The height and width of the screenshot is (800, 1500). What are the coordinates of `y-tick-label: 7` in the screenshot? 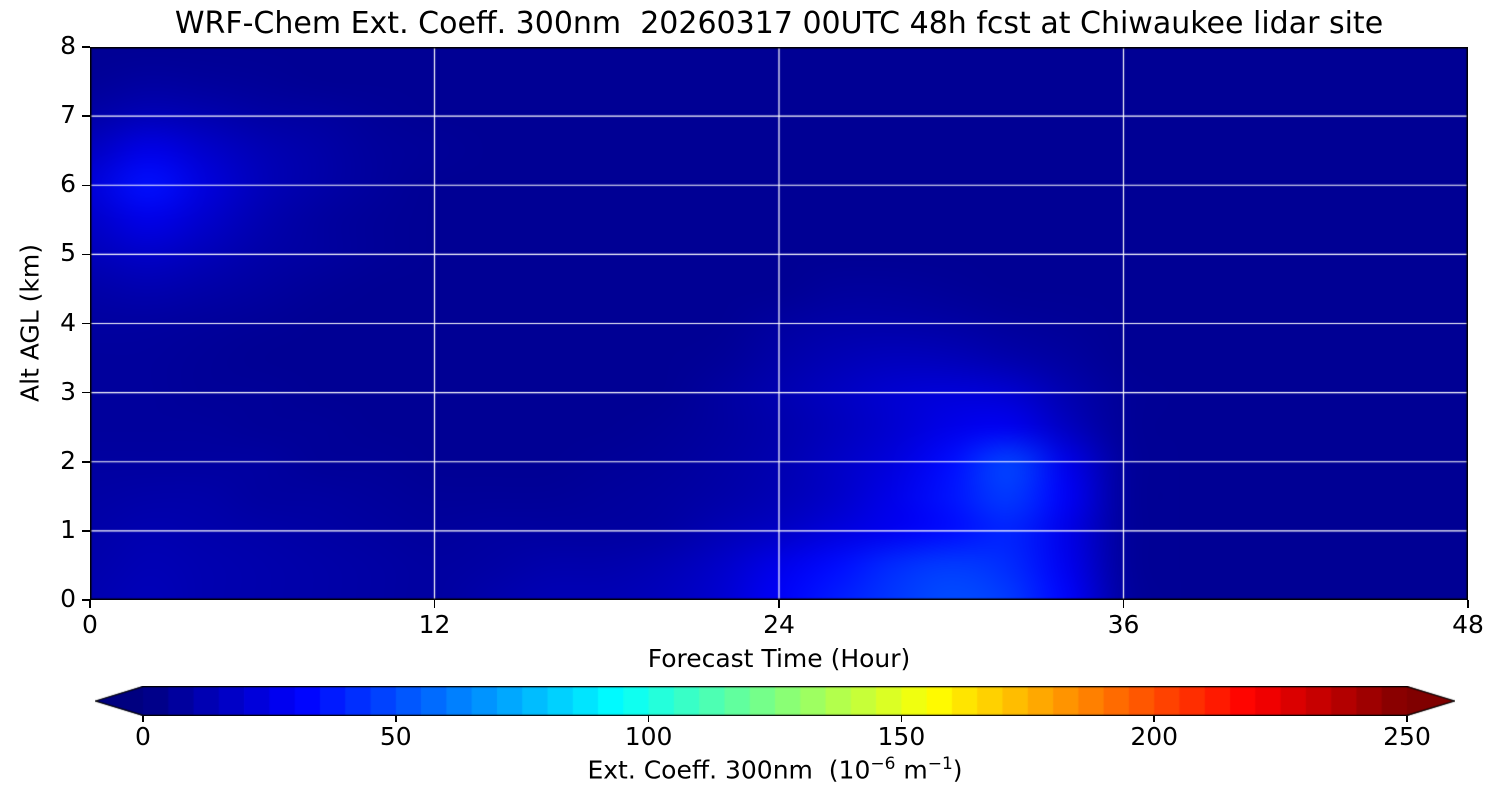 It's located at (68, 115).